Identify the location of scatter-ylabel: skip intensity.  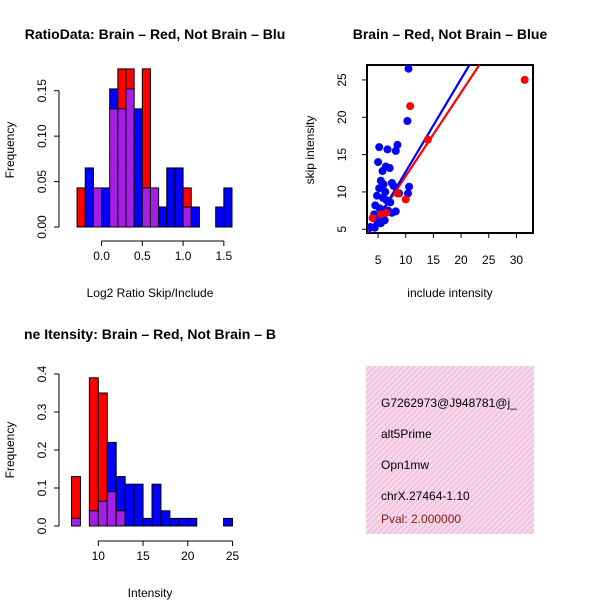
(310, 150).